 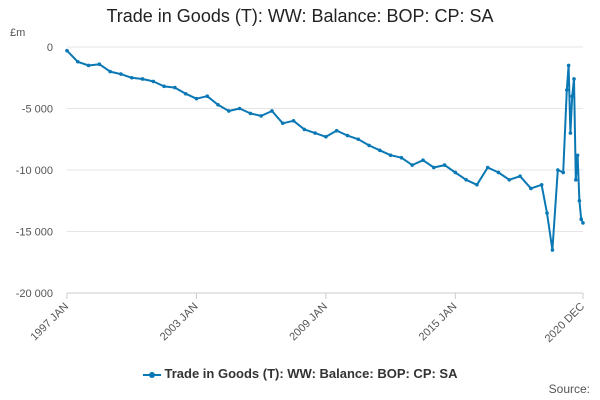 What do you see at coordinates (37, 110) in the screenshot?
I see `y-tick-label: -5 000` at bounding box center [37, 110].